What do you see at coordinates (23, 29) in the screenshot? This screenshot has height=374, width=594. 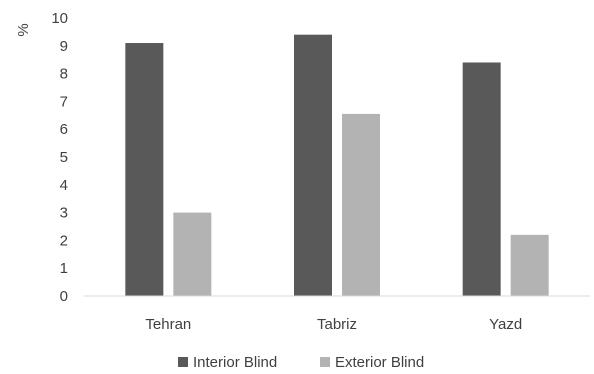 I see `y-axis-title: %` at bounding box center [23, 29].